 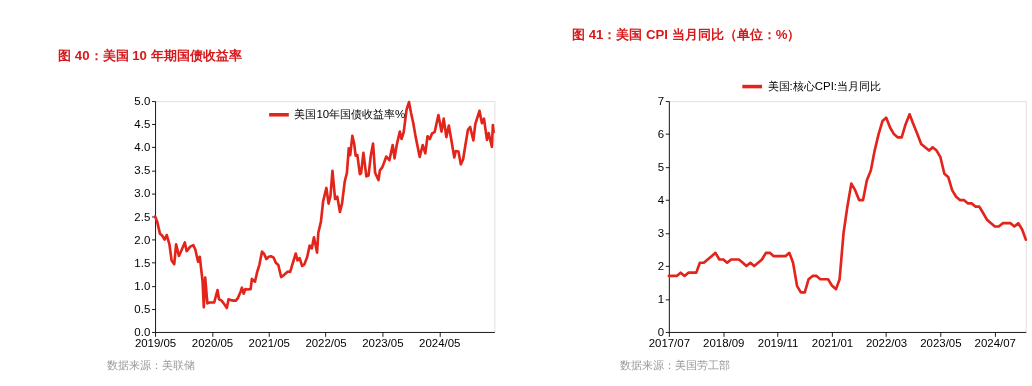 What do you see at coordinates (675, 365) in the screenshot?
I see `source-note: 数据来源：美国劳工部` at bounding box center [675, 365].